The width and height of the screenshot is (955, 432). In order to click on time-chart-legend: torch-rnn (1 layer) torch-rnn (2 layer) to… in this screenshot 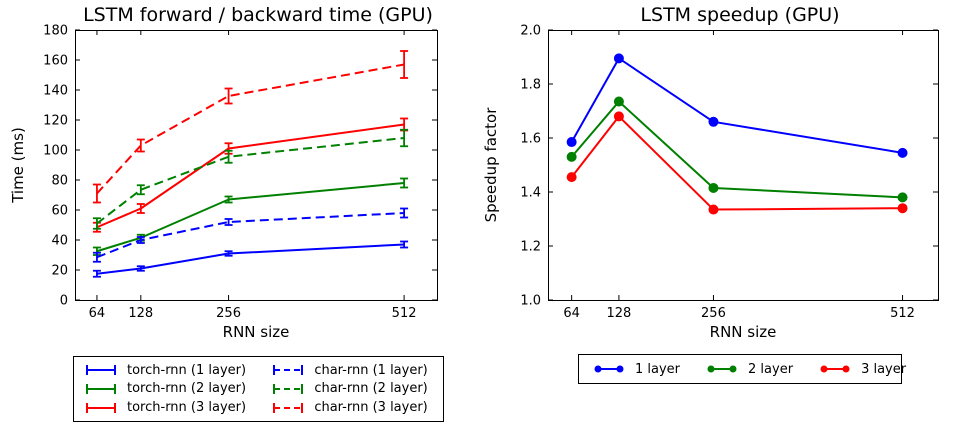, I will do `click(258, 389)`.